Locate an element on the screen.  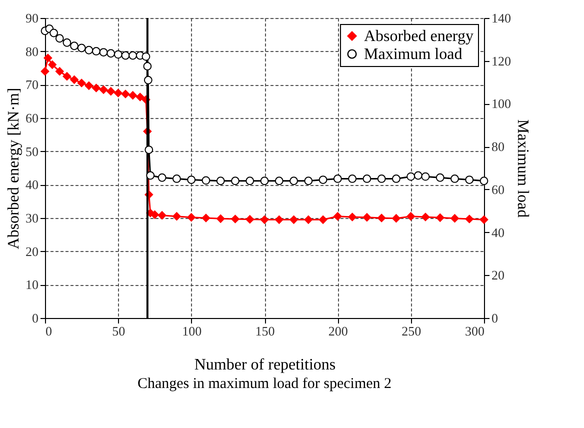
y-tick-label: 20 is located at coordinates (32, 251).